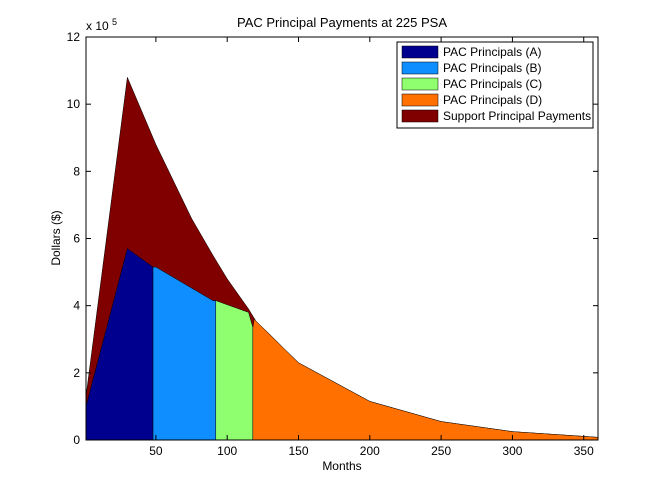  Describe the element at coordinates (298, 451) in the screenshot. I see `x-tick-label-150: 150` at that location.